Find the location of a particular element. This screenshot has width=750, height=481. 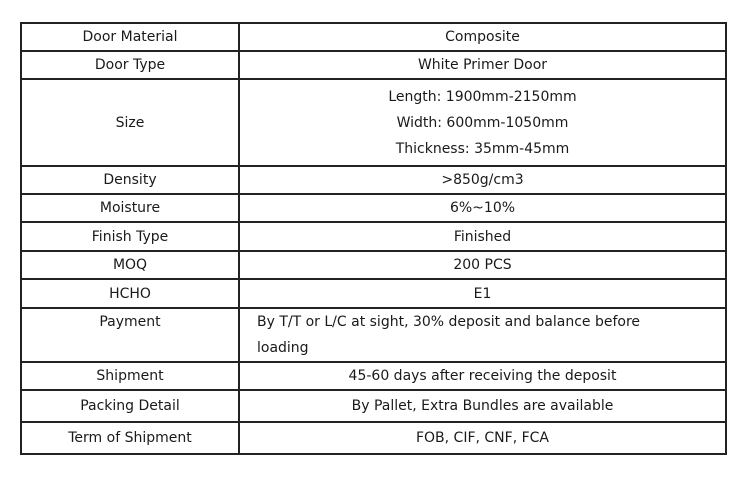

spec-value-line: Width: 600mm-1050mm is located at coordinates (482, 122).